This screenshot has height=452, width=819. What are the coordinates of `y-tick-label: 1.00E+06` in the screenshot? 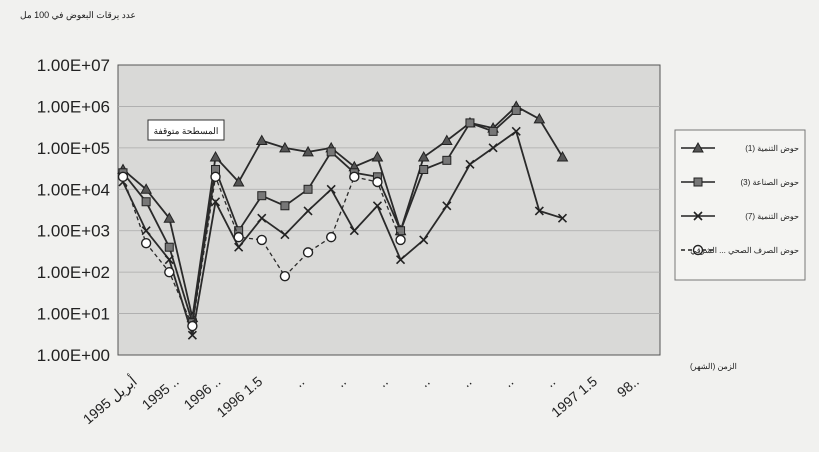 It's located at (73, 106).